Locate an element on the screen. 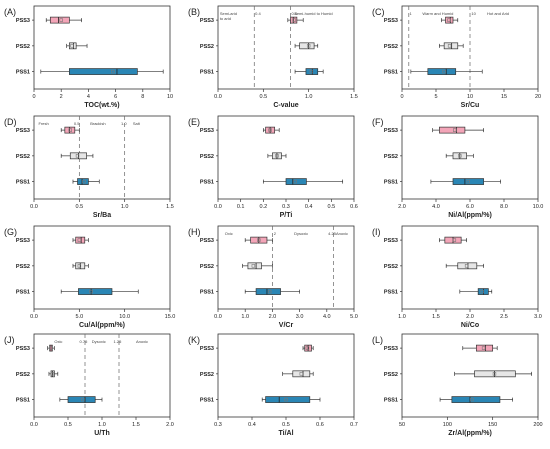 The height and width of the screenshot is (449, 550). annotation-label: Anoxic is located at coordinates (142, 341).